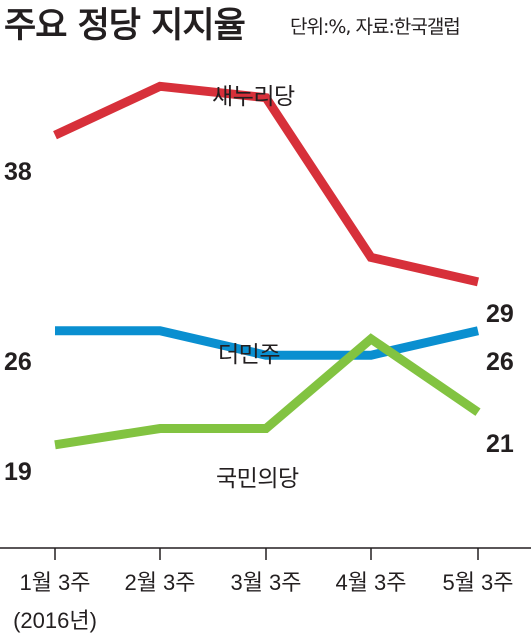  Describe the element at coordinates (265, 582) in the screenshot. I see `x-tick-label: 3월 3주` at that location.